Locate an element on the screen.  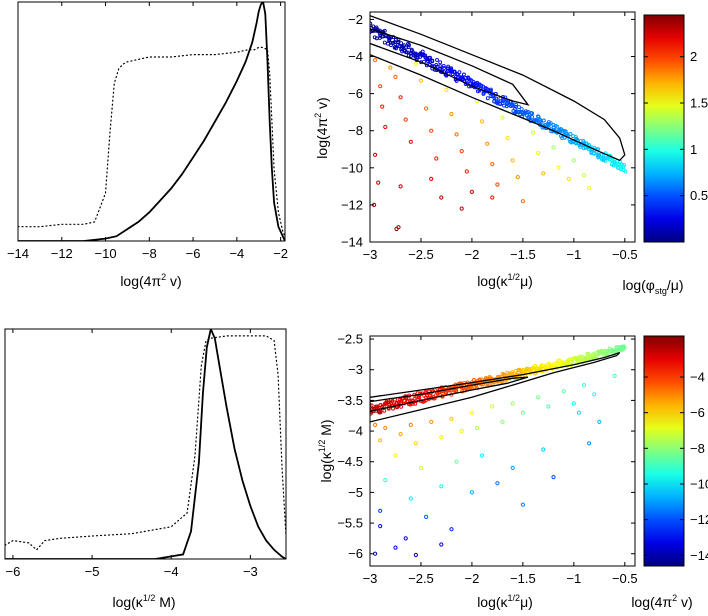
y-tick-label: −3 is located at coordinates (355, 369).